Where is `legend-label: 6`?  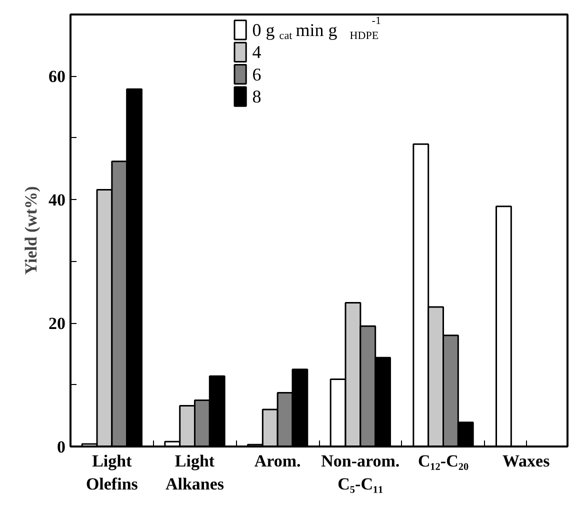 legend-label: 6 is located at coordinates (257, 74).